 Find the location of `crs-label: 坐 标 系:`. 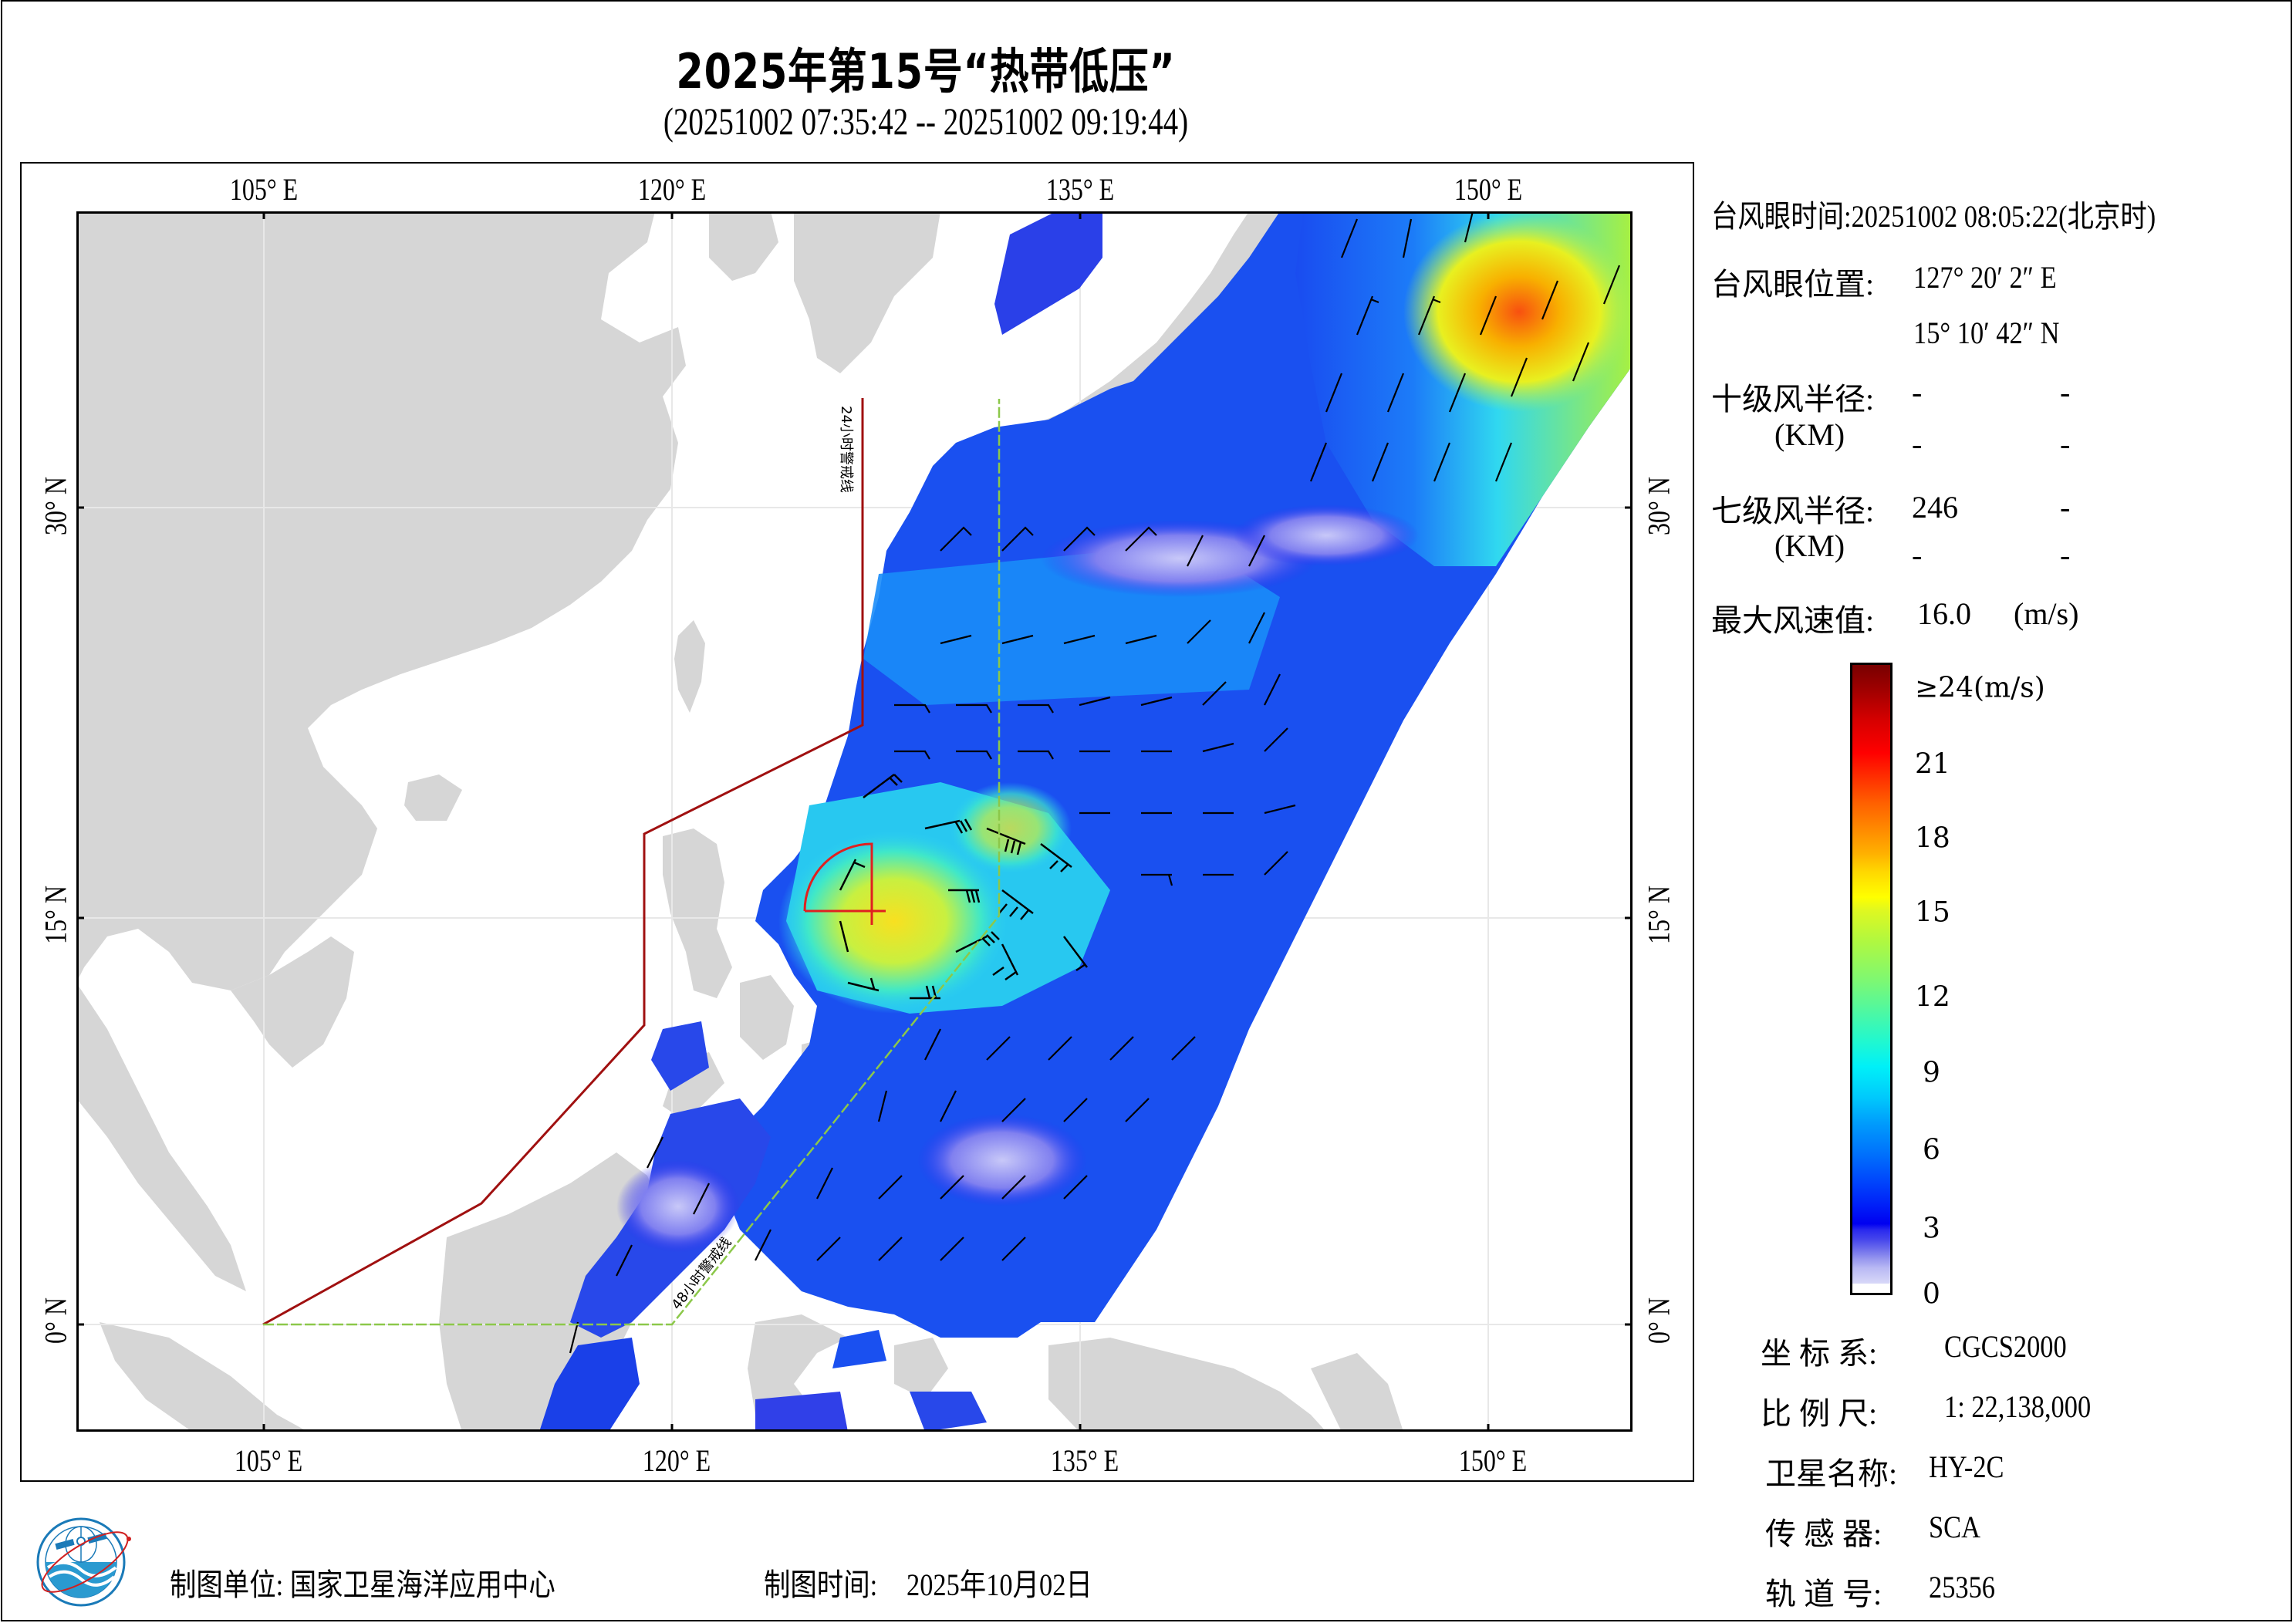

crs-label: 坐 标 系: is located at coordinates (1819, 1353).